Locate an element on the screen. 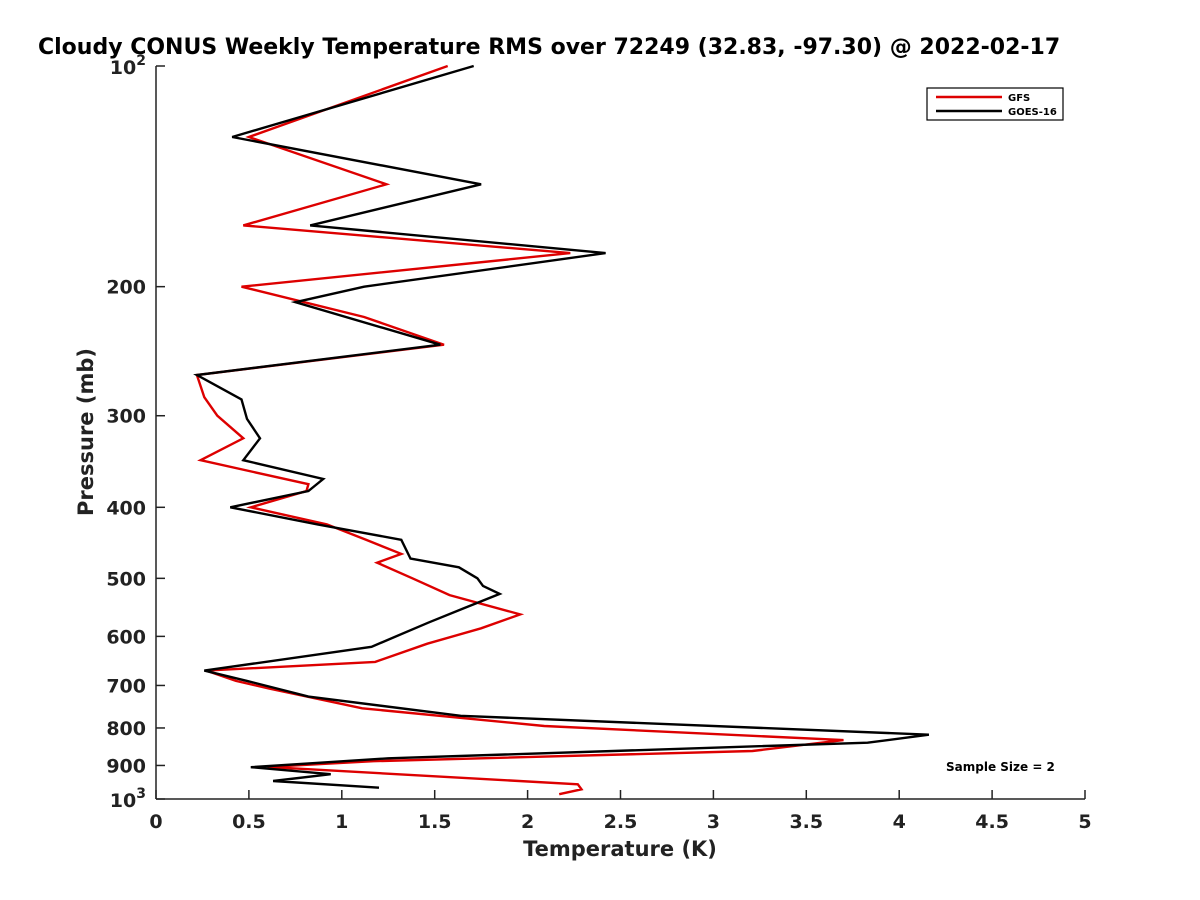  y-tick-label: 700 is located at coordinates (126, 686).